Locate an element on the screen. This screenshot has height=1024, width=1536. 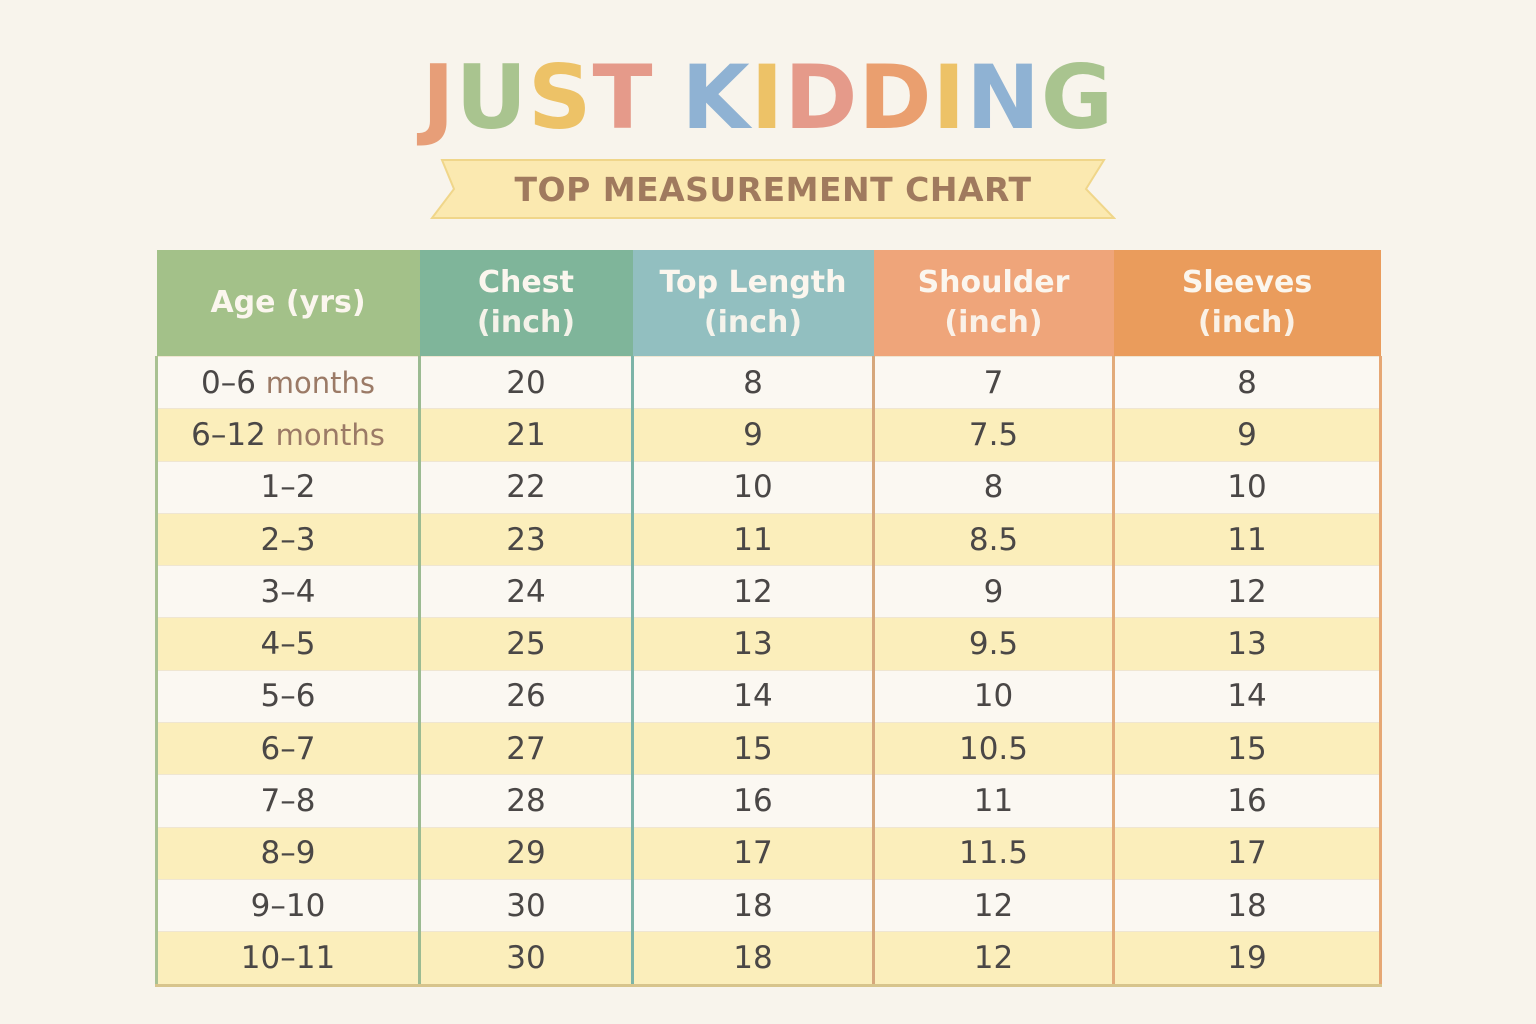
age-range: 7–8 is located at coordinates (288, 801).